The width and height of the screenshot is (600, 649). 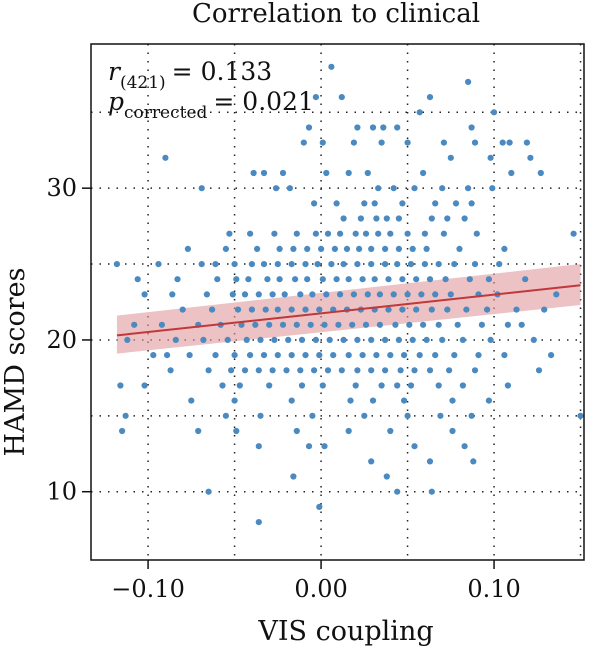 What do you see at coordinates (15, 362) in the screenshot?
I see `y-axis-label: HAMD scores` at bounding box center [15, 362].